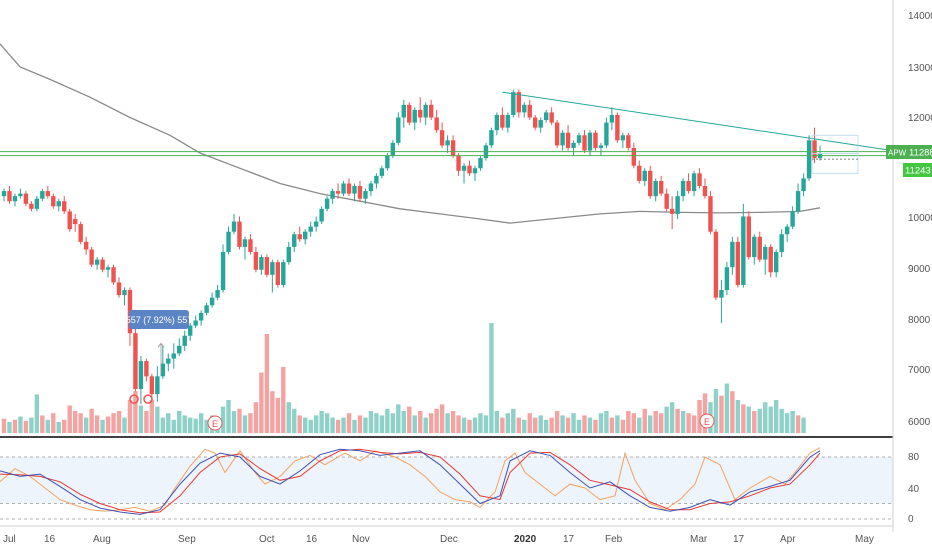 The height and width of the screenshot is (550, 932). What do you see at coordinates (919, 269) in the screenshot?
I see `price-tick-label: 9000` at bounding box center [919, 269].